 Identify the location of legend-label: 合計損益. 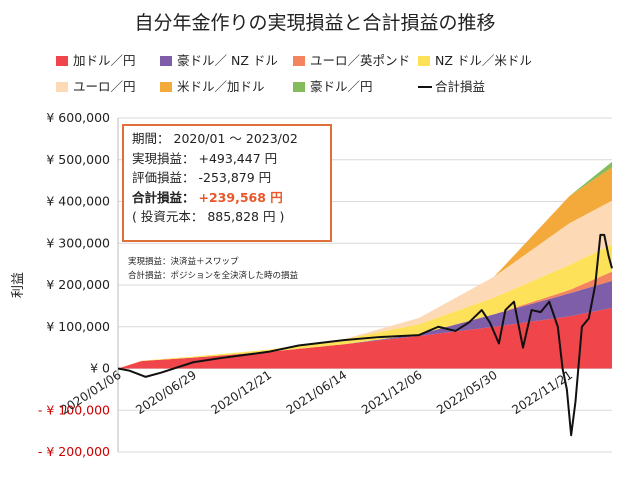
(460, 86).